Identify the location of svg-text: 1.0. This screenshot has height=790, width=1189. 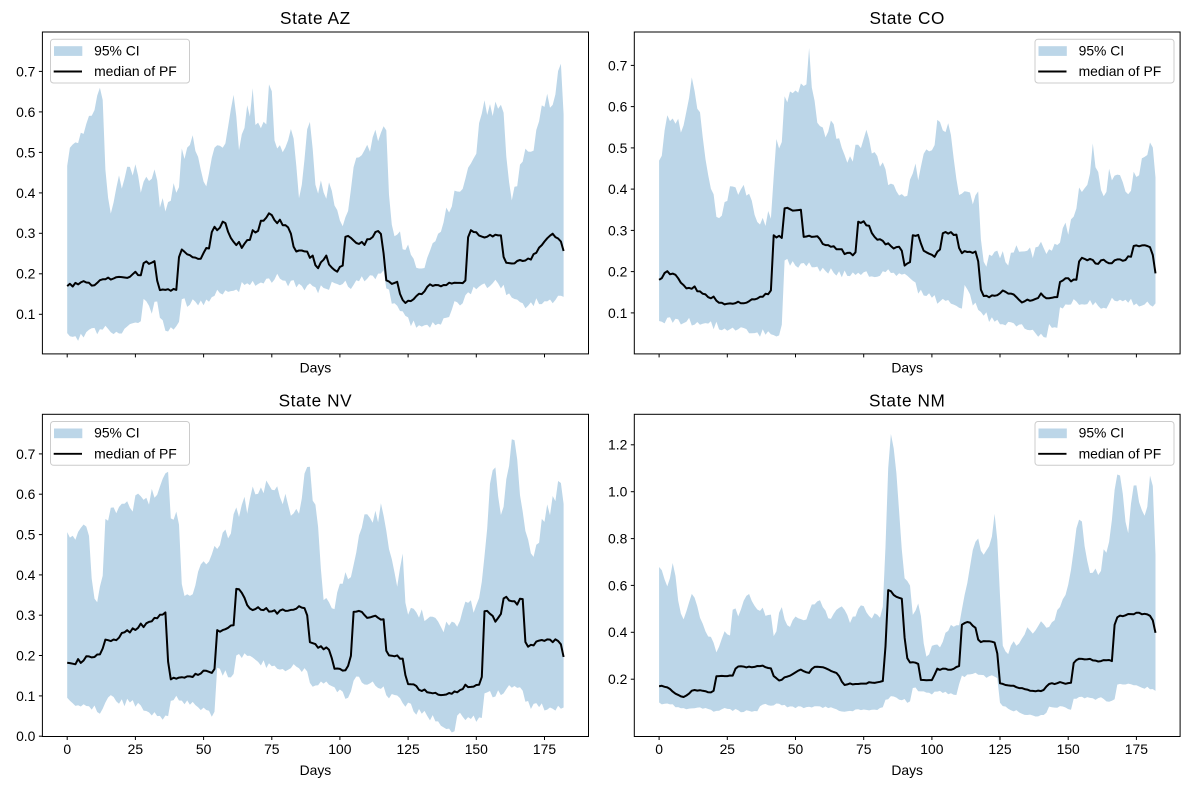
(618, 492).